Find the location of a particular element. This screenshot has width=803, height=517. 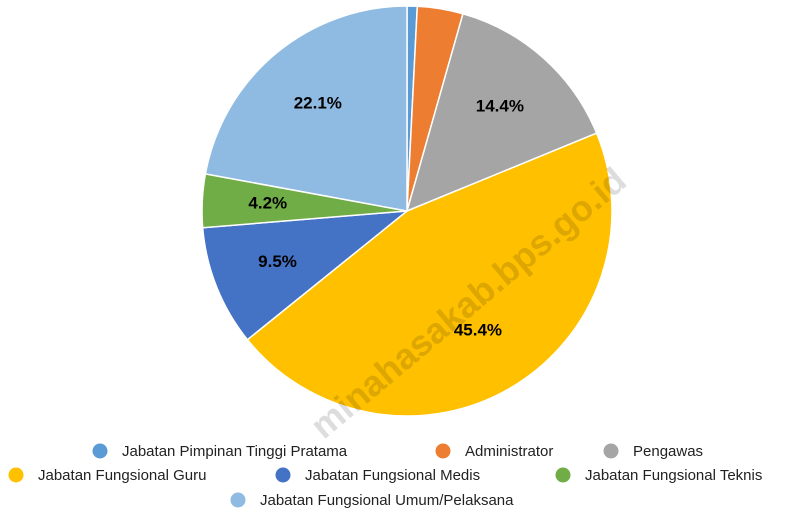

data-label: 4.2% is located at coordinates (267, 202).